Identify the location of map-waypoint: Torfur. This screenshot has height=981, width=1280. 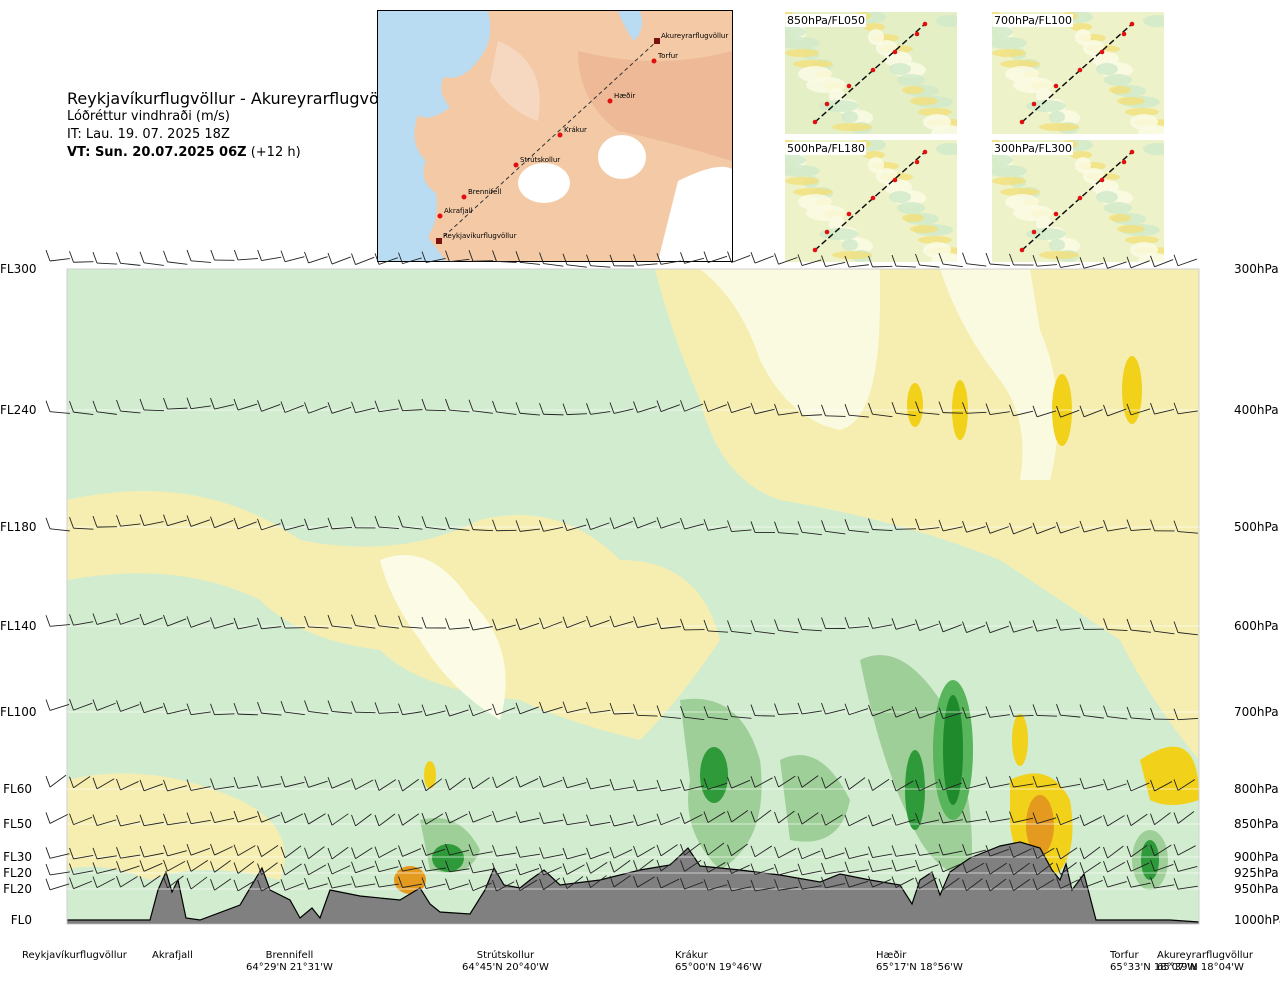
(664, 58).